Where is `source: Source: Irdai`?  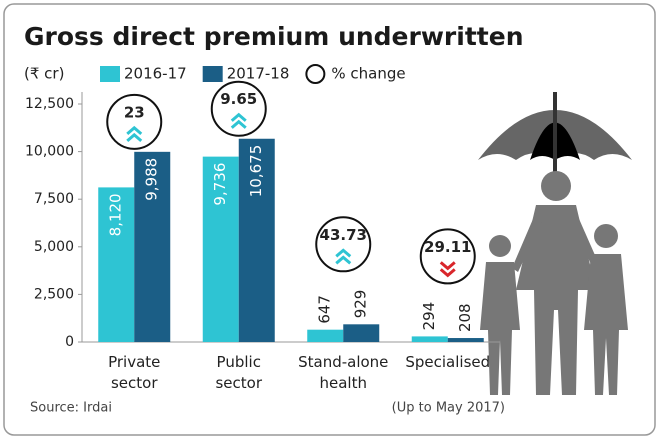
source: Source: Irdai is located at coordinates (71, 408).